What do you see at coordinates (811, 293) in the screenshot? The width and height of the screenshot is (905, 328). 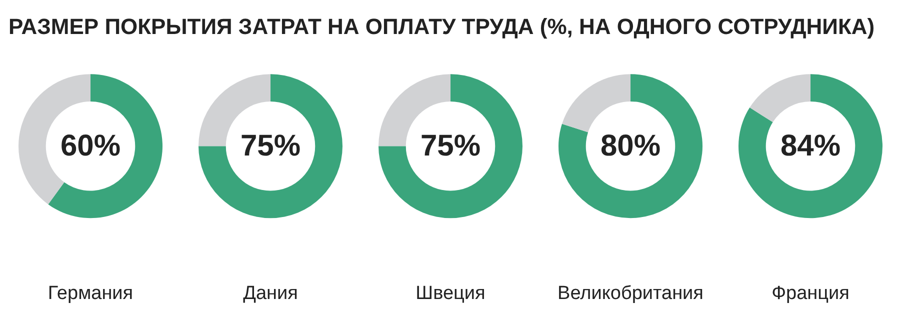 I see `text: Франция` at bounding box center [811, 293].